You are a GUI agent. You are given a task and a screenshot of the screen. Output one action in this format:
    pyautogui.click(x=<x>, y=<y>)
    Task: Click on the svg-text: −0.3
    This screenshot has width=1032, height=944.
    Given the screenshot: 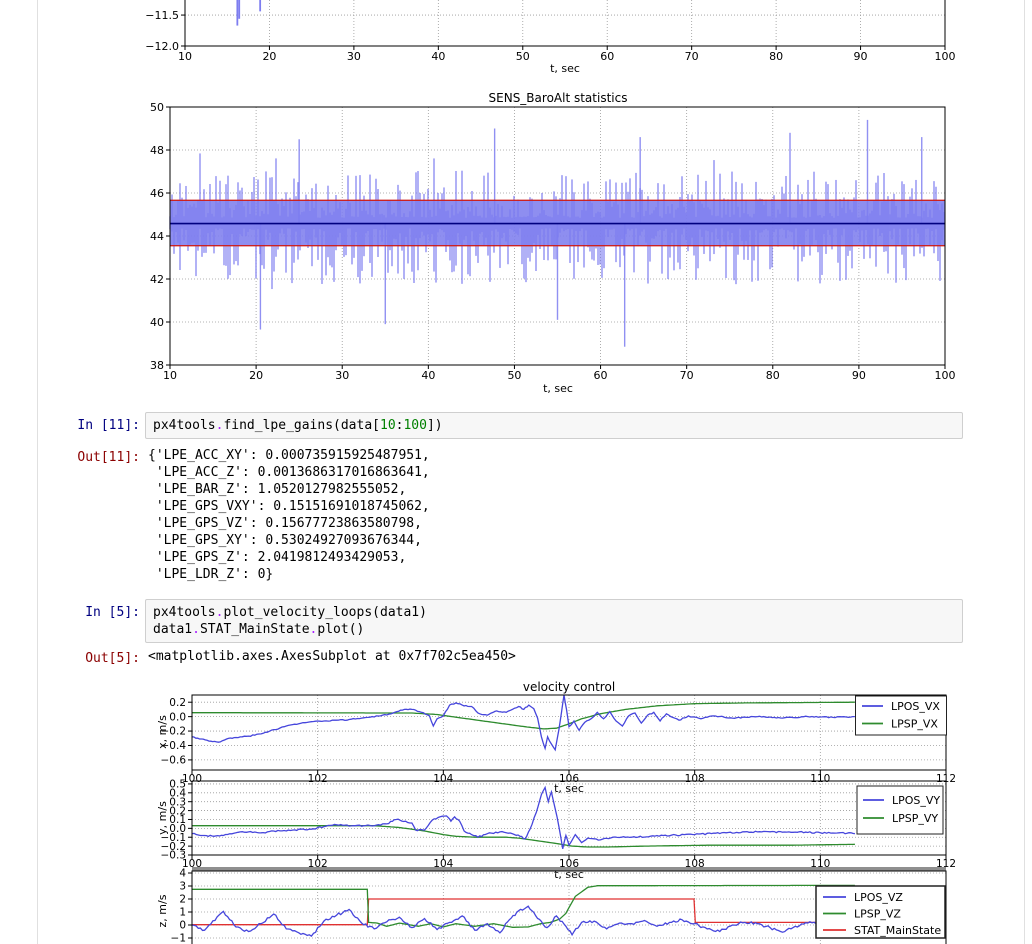 What is the action you would take?
    pyautogui.click(x=174, y=856)
    